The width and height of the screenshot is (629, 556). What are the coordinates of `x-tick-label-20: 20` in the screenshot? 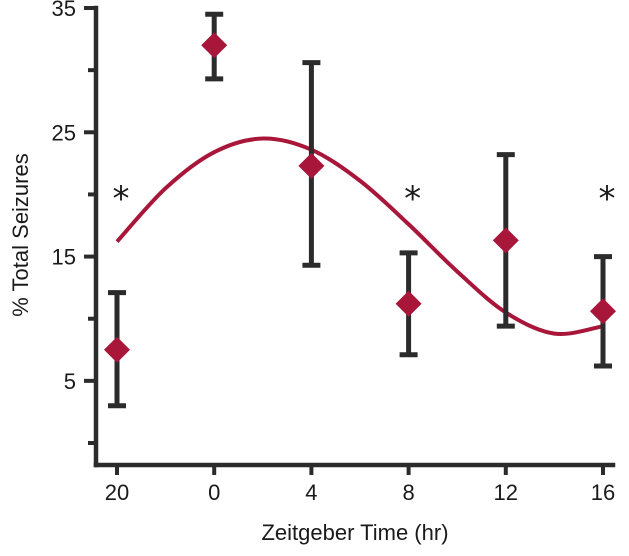 It's located at (117, 492).